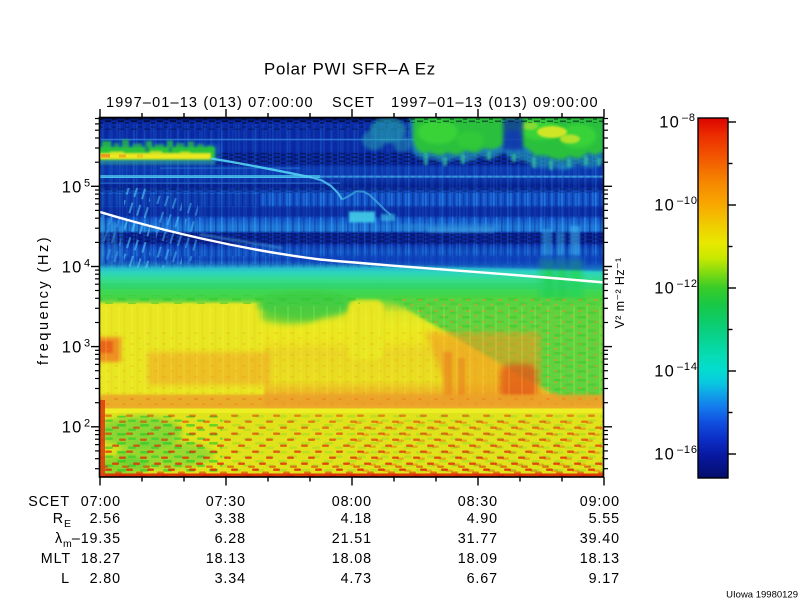 The image size is (800, 600). What do you see at coordinates (65, 579) in the screenshot?
I see `svg-text: L` at bounding box center [65, 579].